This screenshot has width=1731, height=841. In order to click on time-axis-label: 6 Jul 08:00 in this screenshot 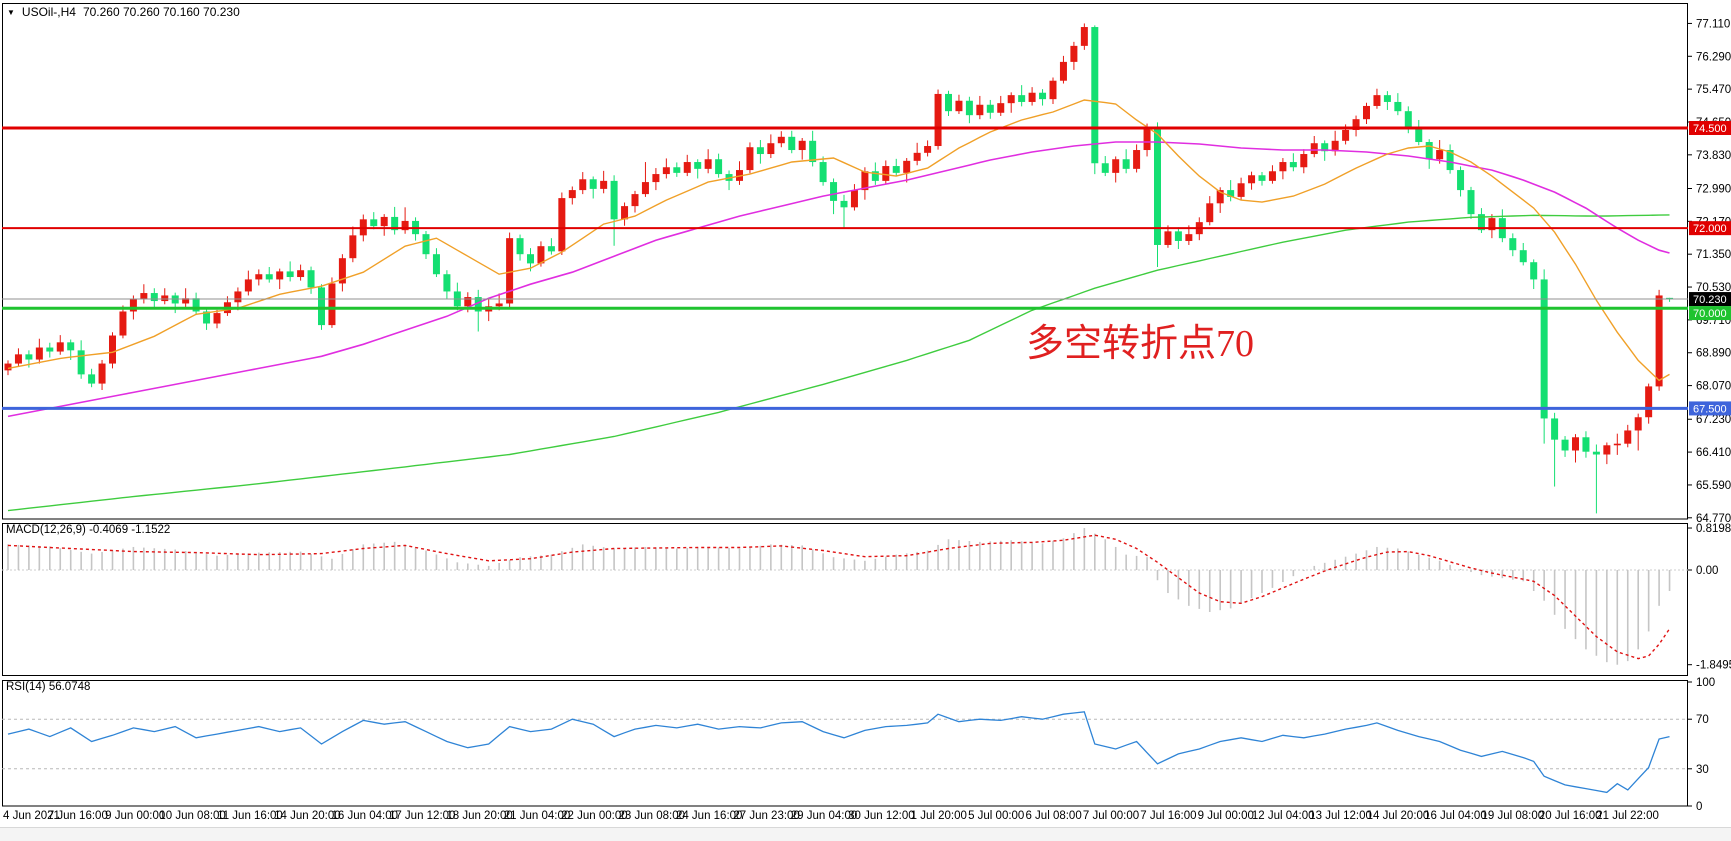, I will do `click(1053, 816)`.